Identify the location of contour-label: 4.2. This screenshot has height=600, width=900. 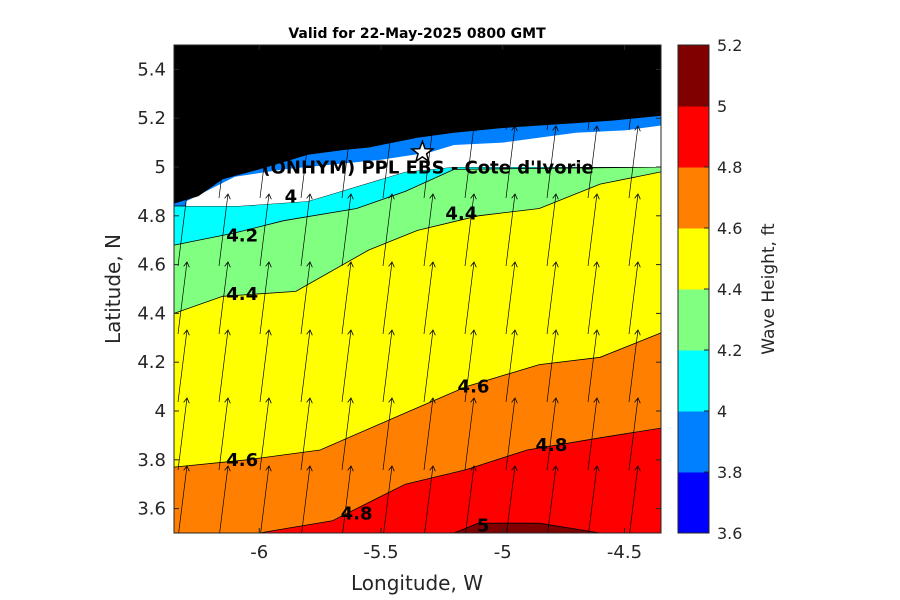
(242, 235).